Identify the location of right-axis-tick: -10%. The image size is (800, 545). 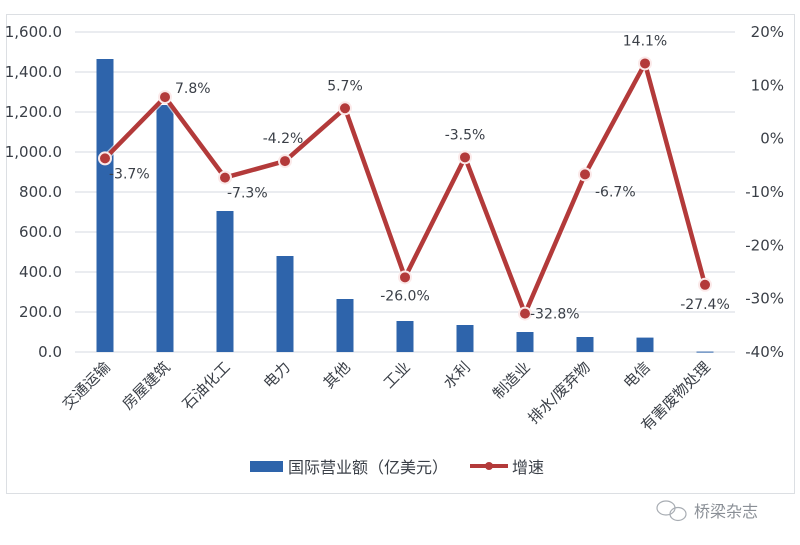
(764, 192).